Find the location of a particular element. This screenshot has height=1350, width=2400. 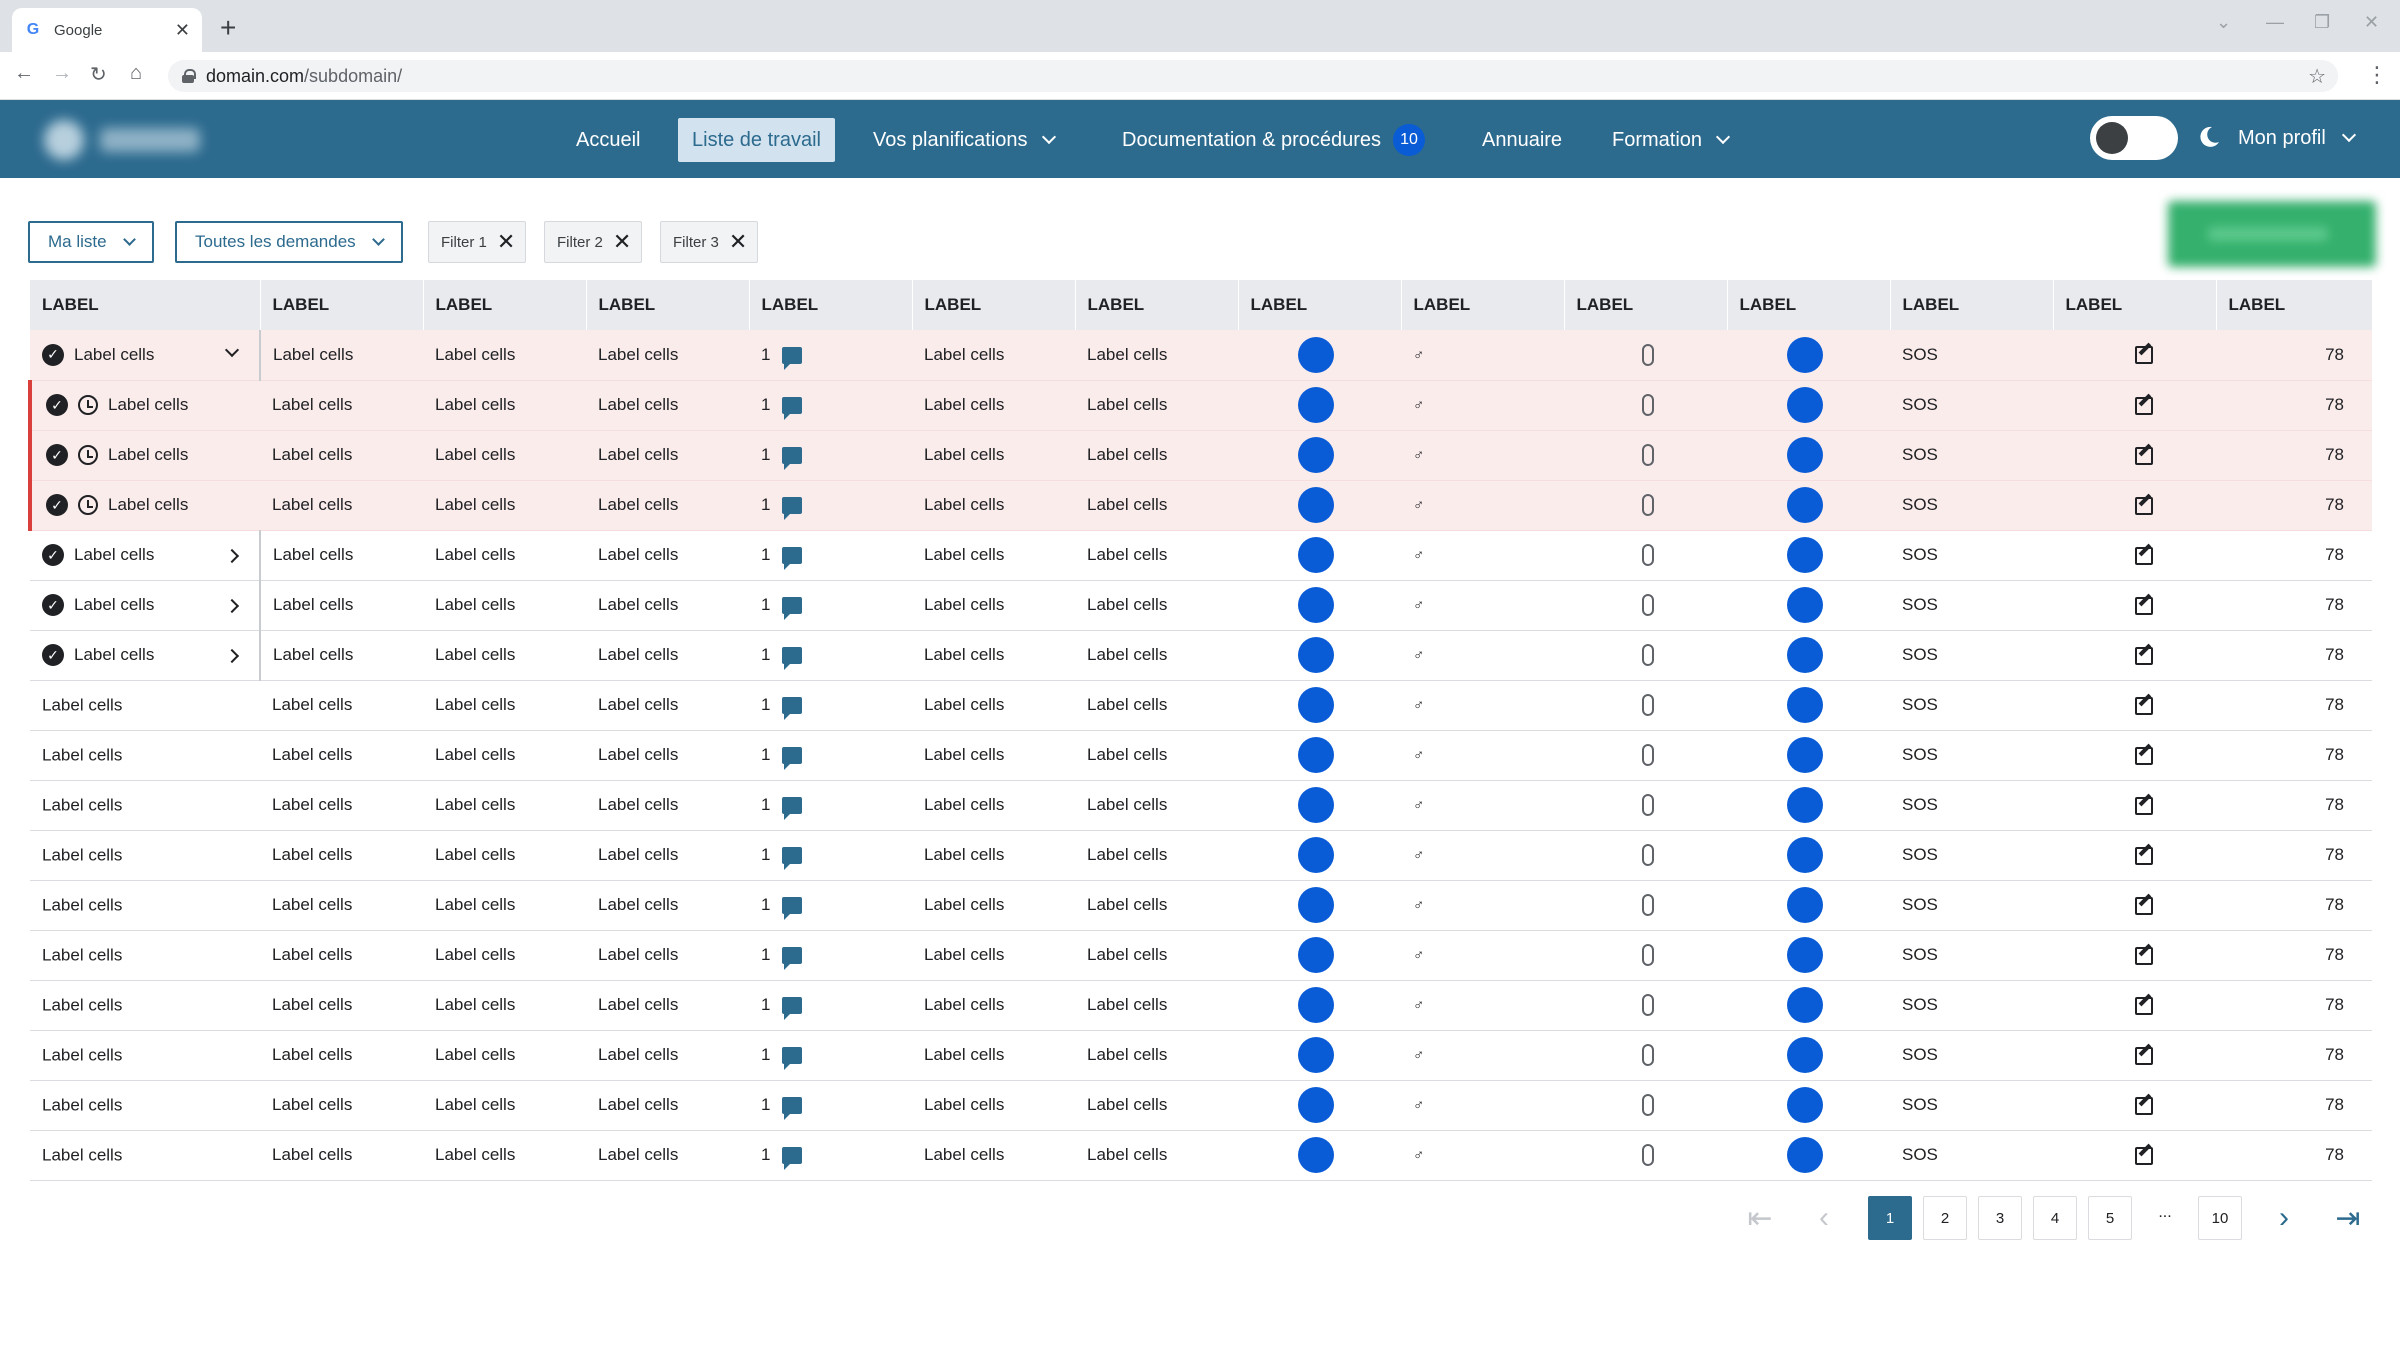

browser-tab: G Google ✕ is located at coordinates (107, 30).